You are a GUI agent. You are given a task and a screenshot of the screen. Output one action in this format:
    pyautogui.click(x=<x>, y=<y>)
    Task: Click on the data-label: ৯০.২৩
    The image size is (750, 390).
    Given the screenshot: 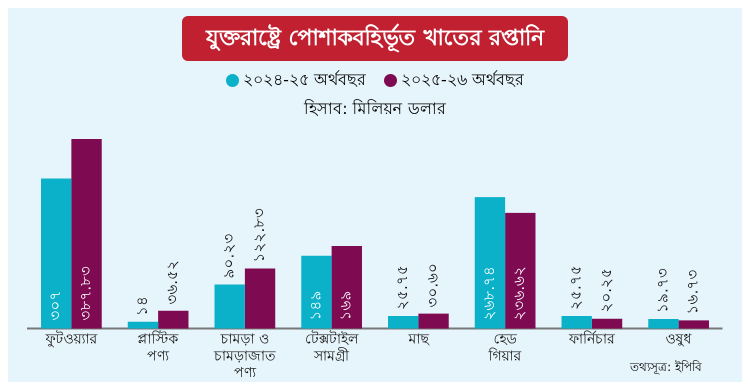 What is the action you would take?
    pyautogui.click(x=229, y=256)
    